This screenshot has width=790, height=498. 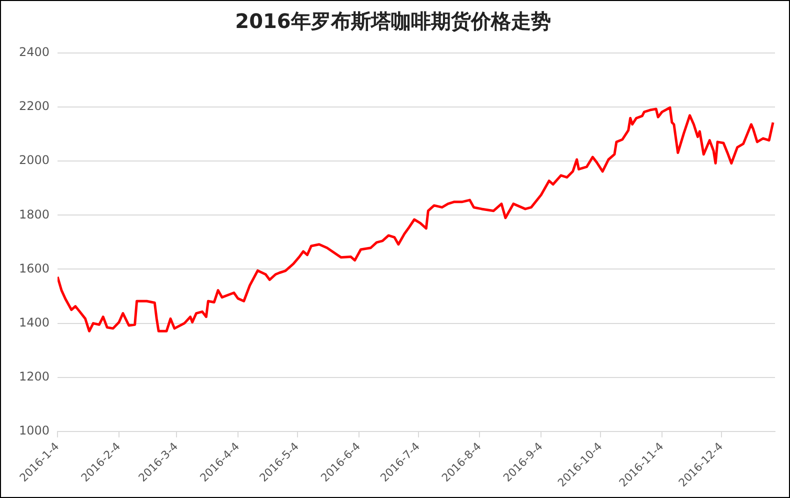 I want to click on y-tick-label: 1000, so click(x=34, y=431).